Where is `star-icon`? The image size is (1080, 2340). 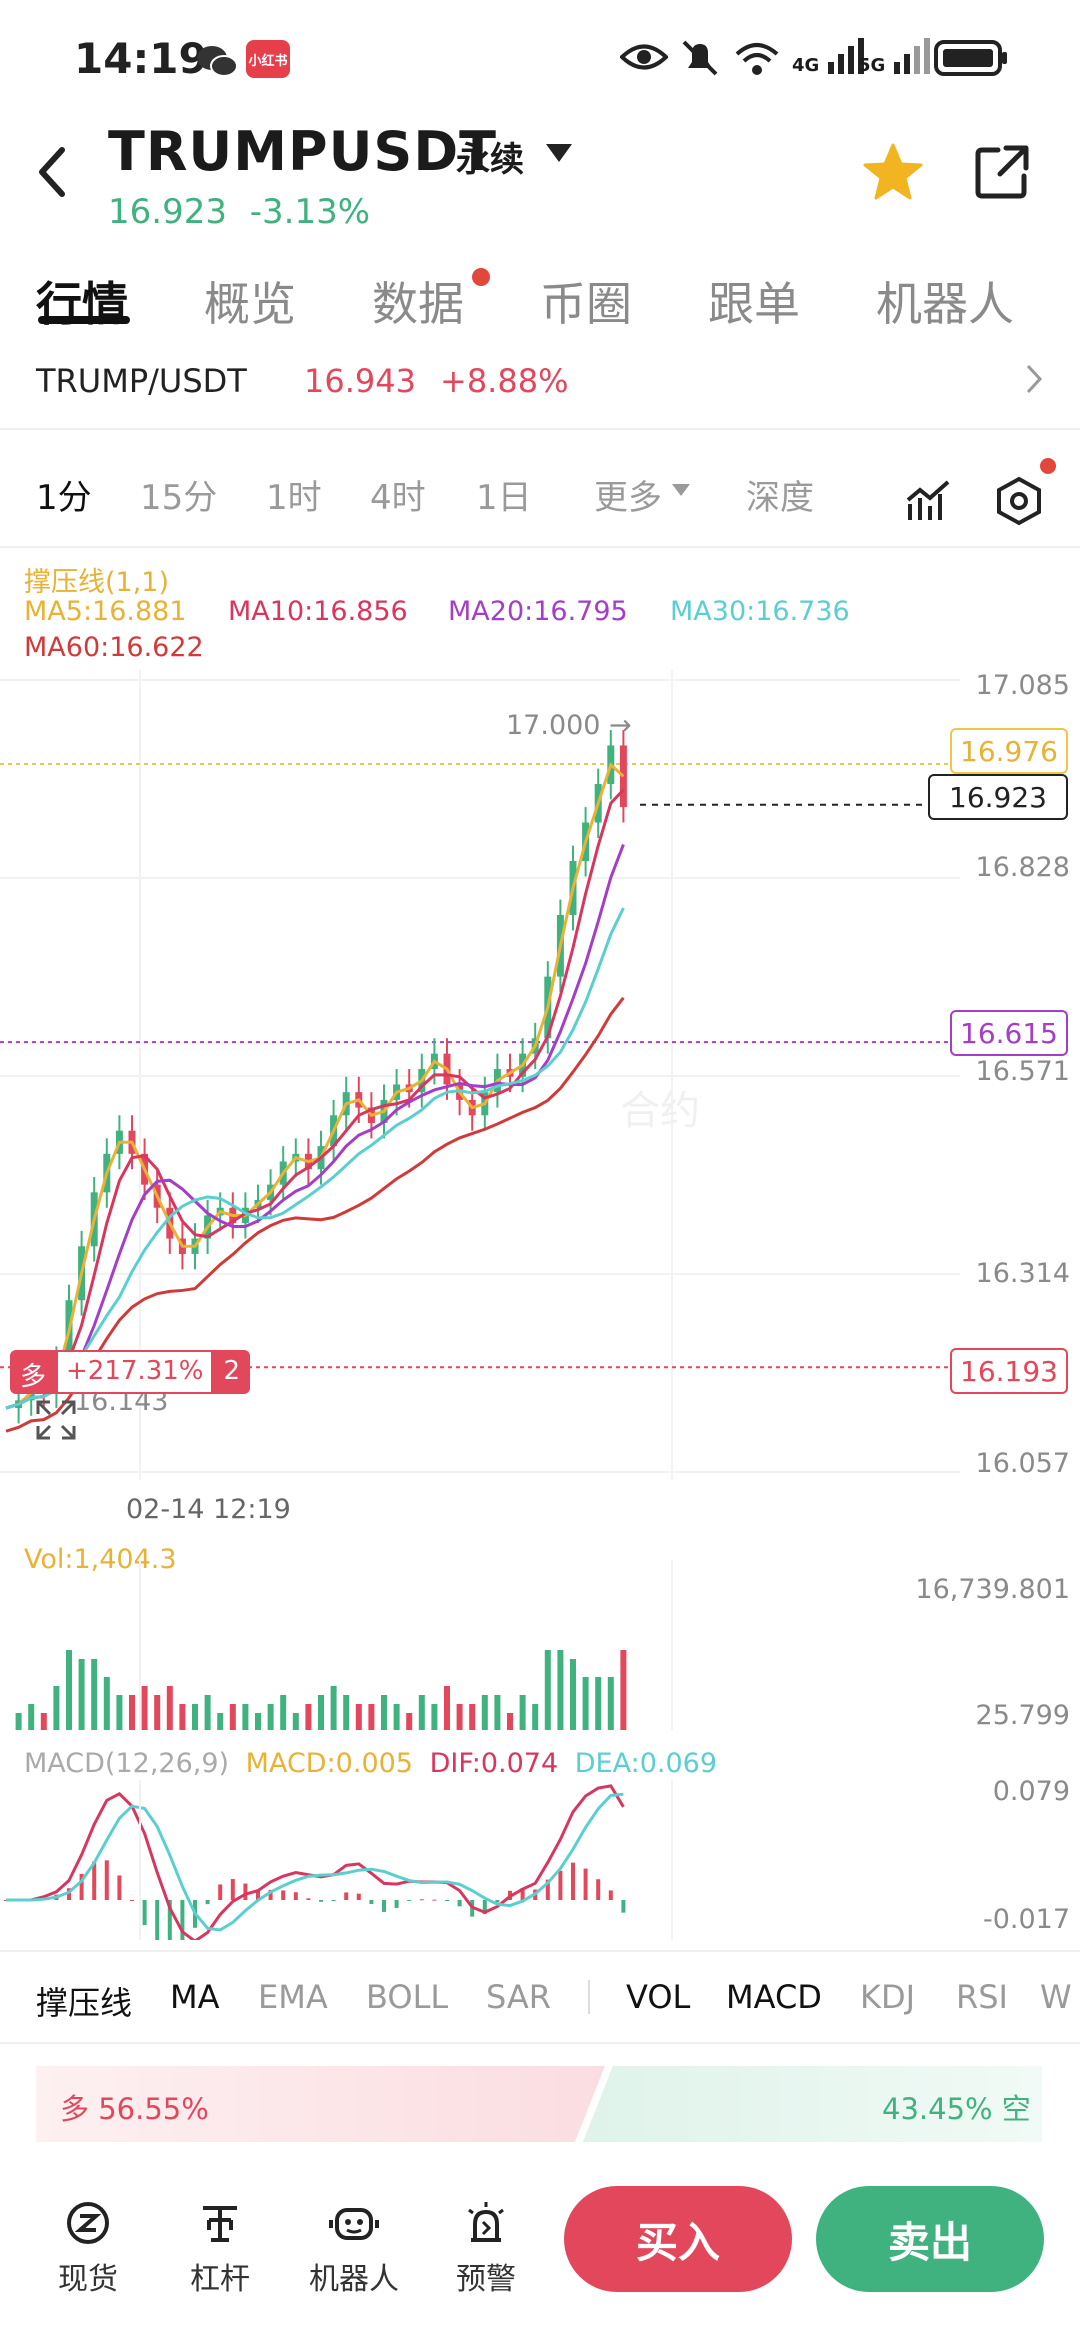
star-icon is located at coordinates (893, 174).